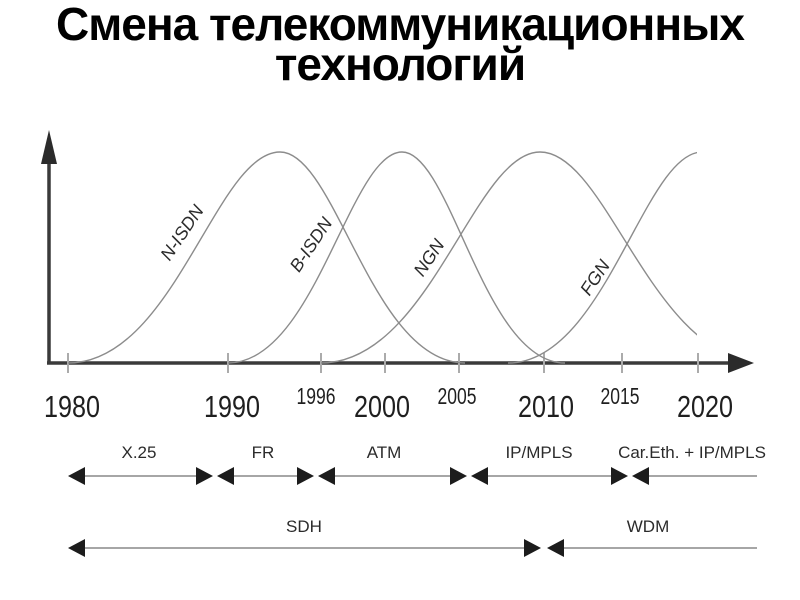 Image resolution: width=800 pixels, height=600 pixels. I want to click on timeline-label-sdh: SDH, so click(304, 526).